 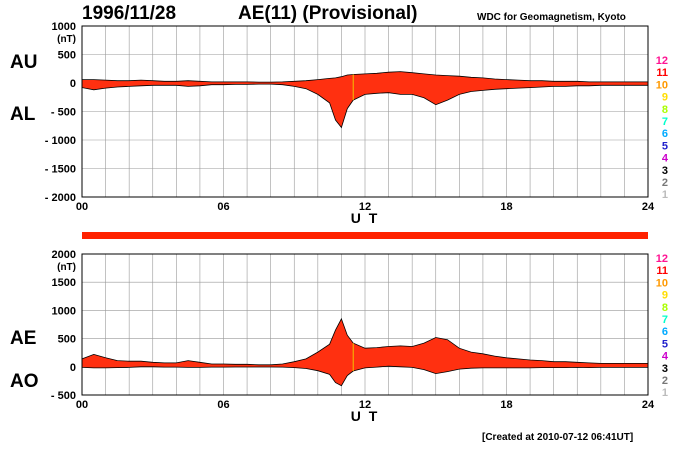 What do you see at coordinates (23, 114) in the screenshot?
I see `al-label: AL` at bounding box center [23, 114].